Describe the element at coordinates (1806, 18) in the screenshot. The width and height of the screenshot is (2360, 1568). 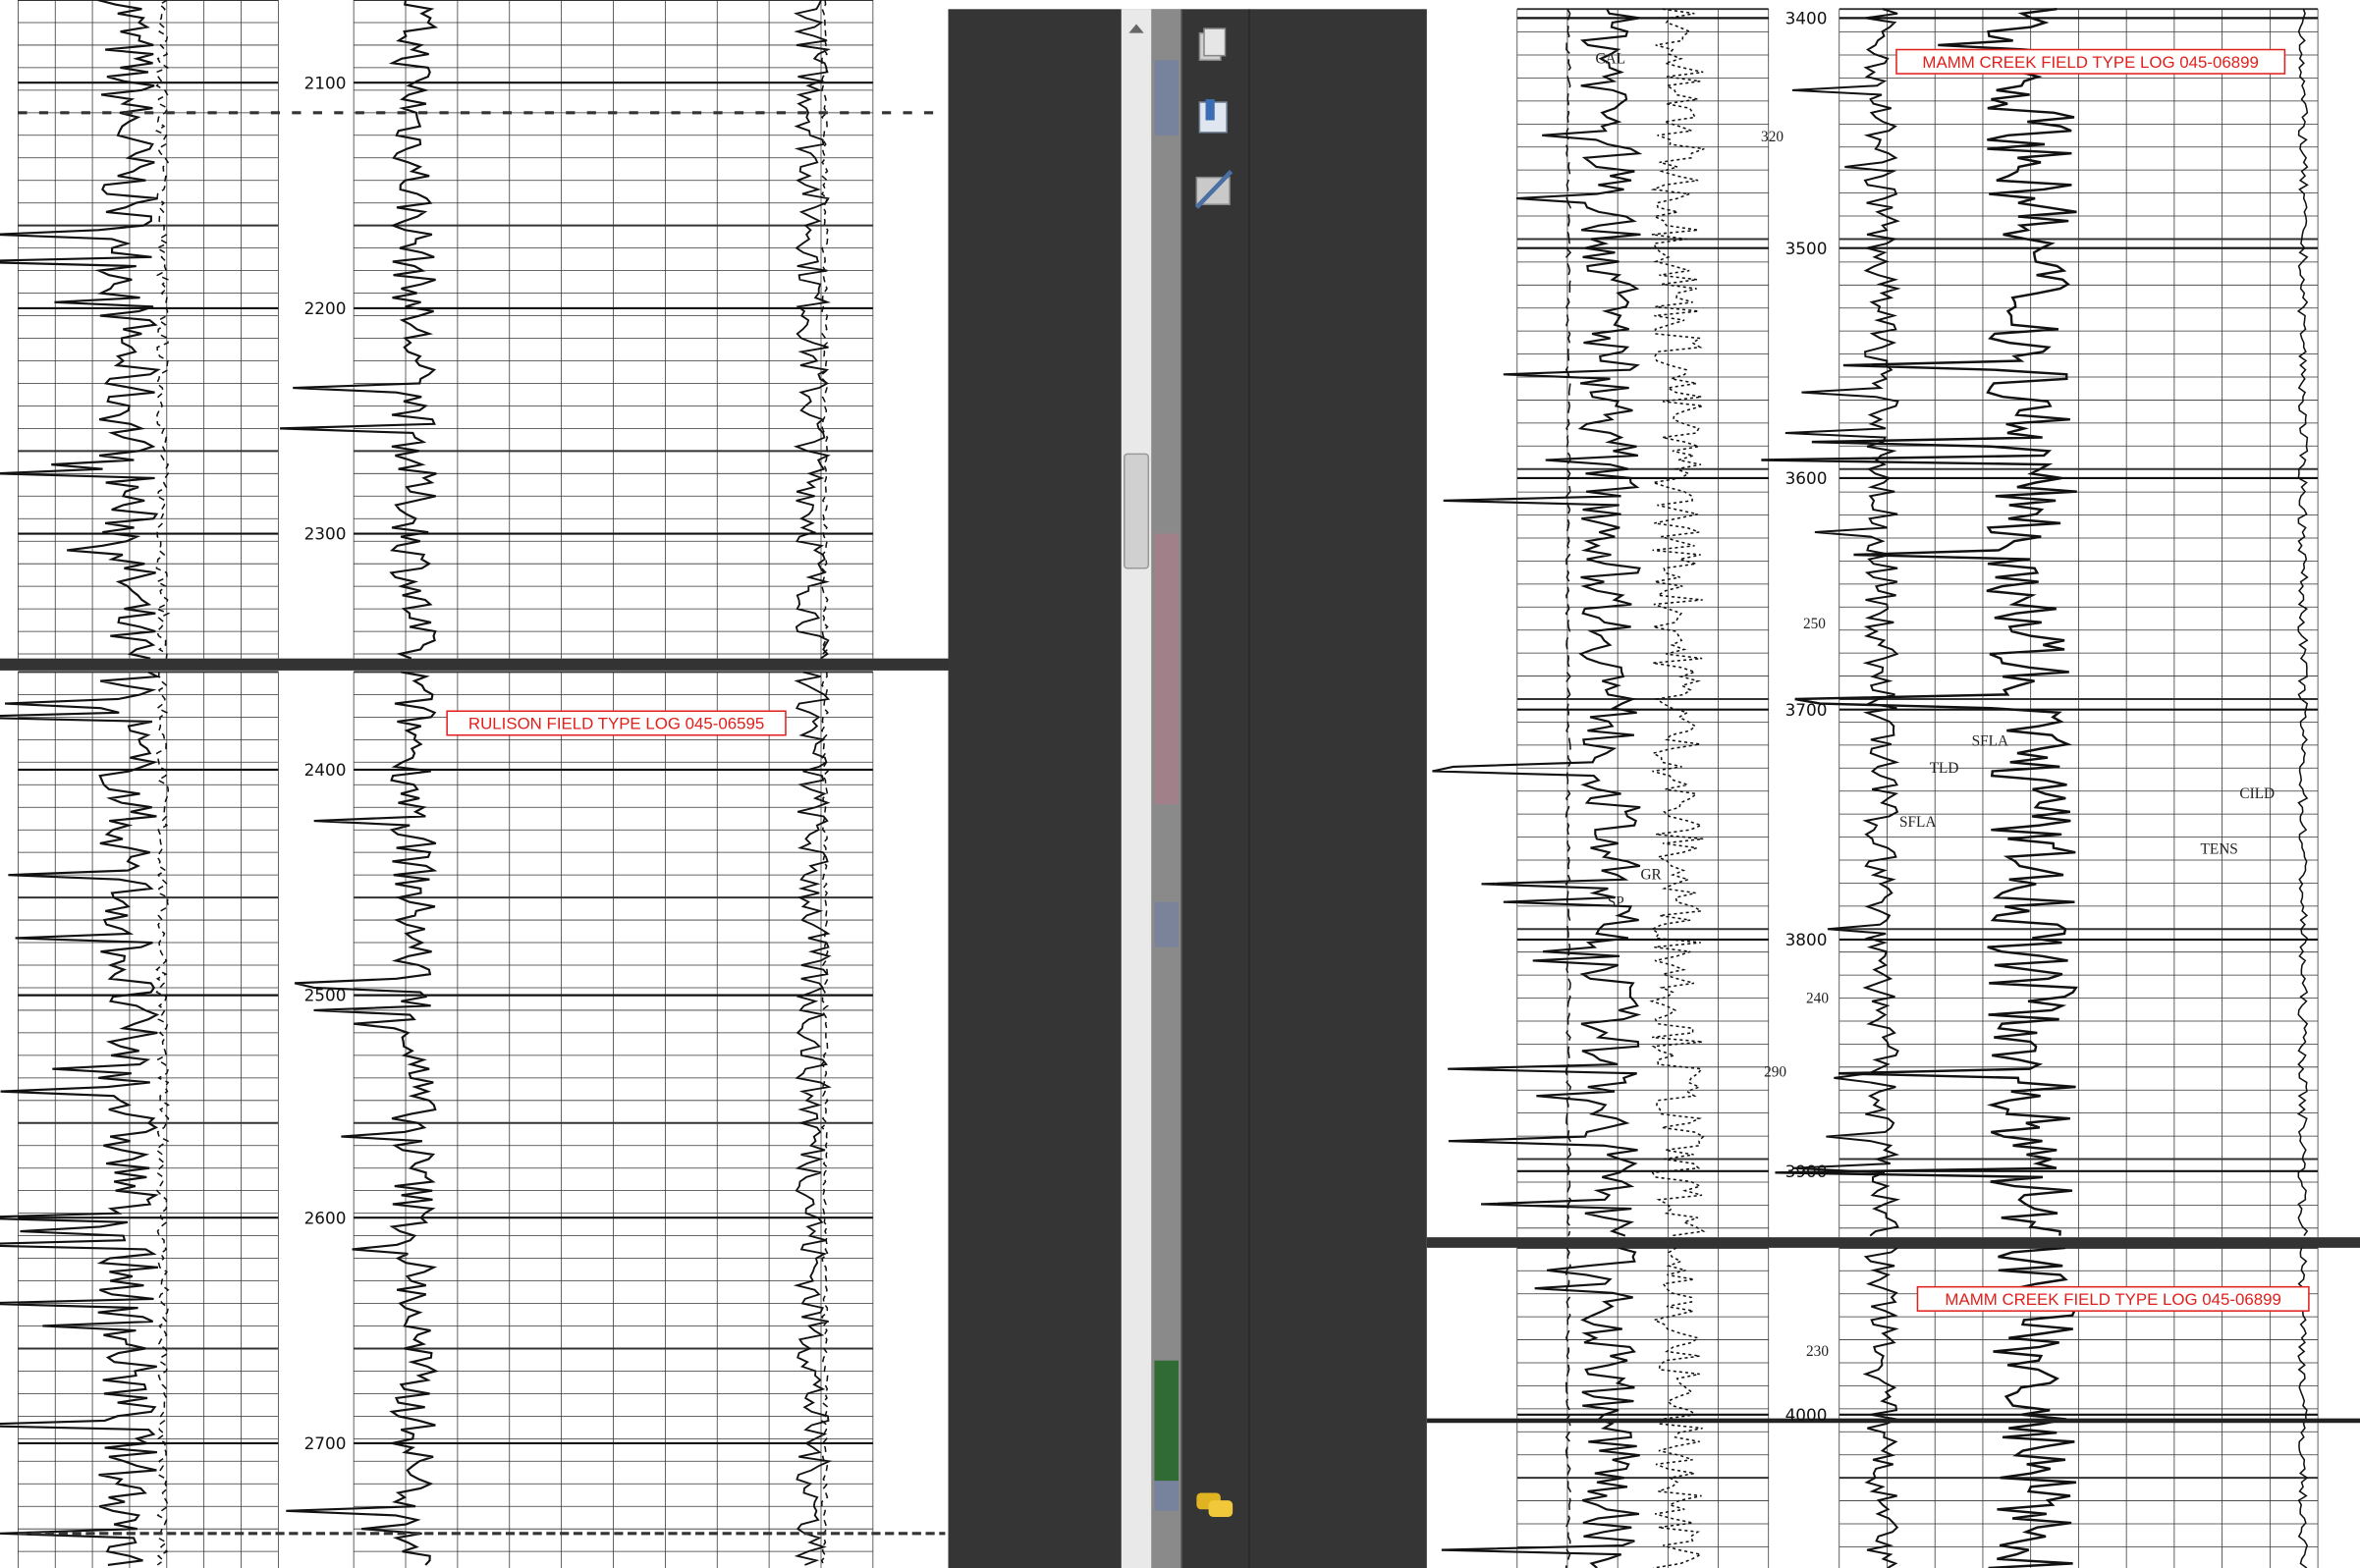
I see `depth-label: 3400` at that location.